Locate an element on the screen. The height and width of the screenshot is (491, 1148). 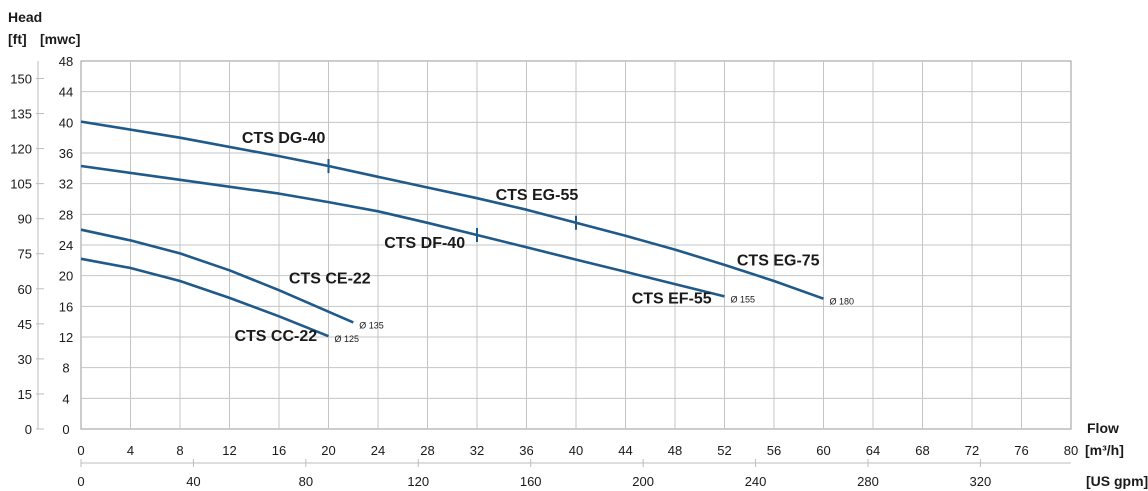
series-name-label: CTS EG-55 is located at coordinates (537, 195).